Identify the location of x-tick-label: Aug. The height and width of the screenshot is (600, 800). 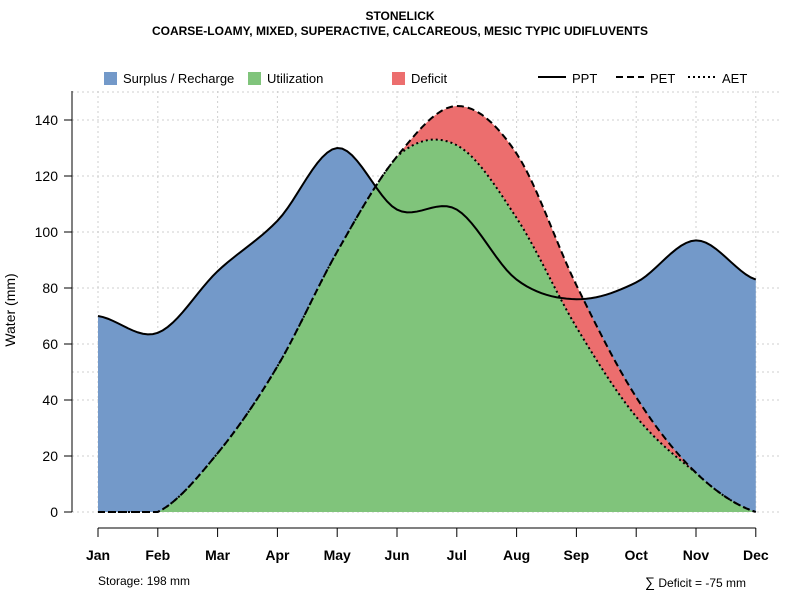
(516, 555).